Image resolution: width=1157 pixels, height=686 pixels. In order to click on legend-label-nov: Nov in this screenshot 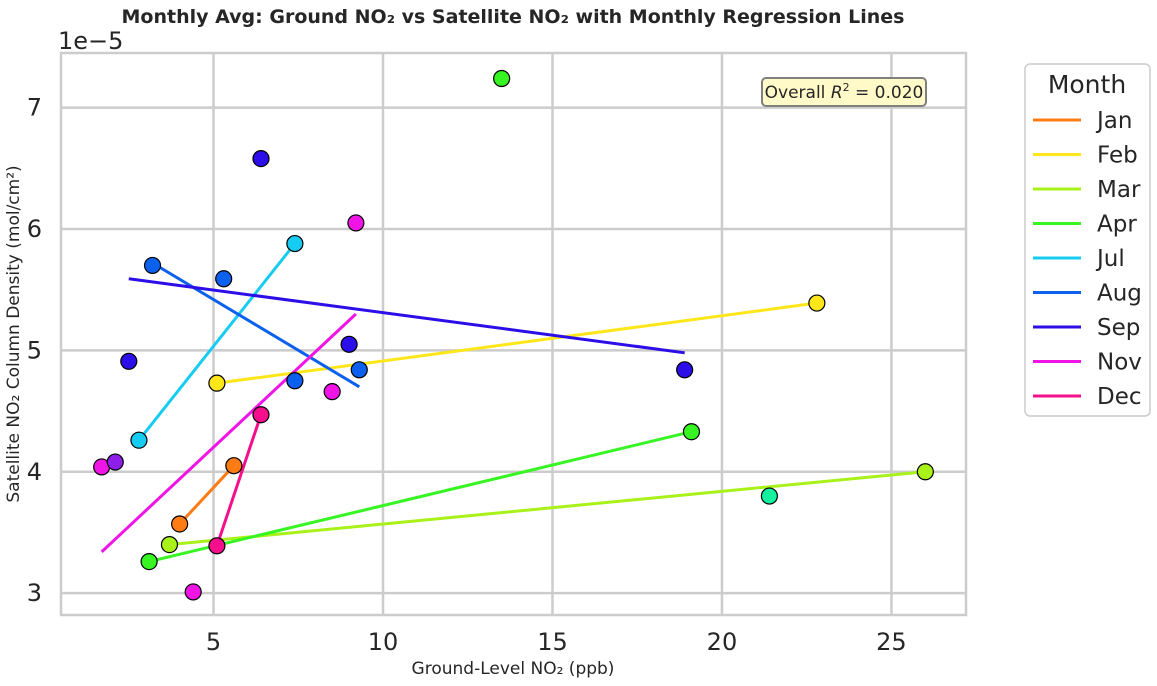, I will do `click(1119, 363)`.